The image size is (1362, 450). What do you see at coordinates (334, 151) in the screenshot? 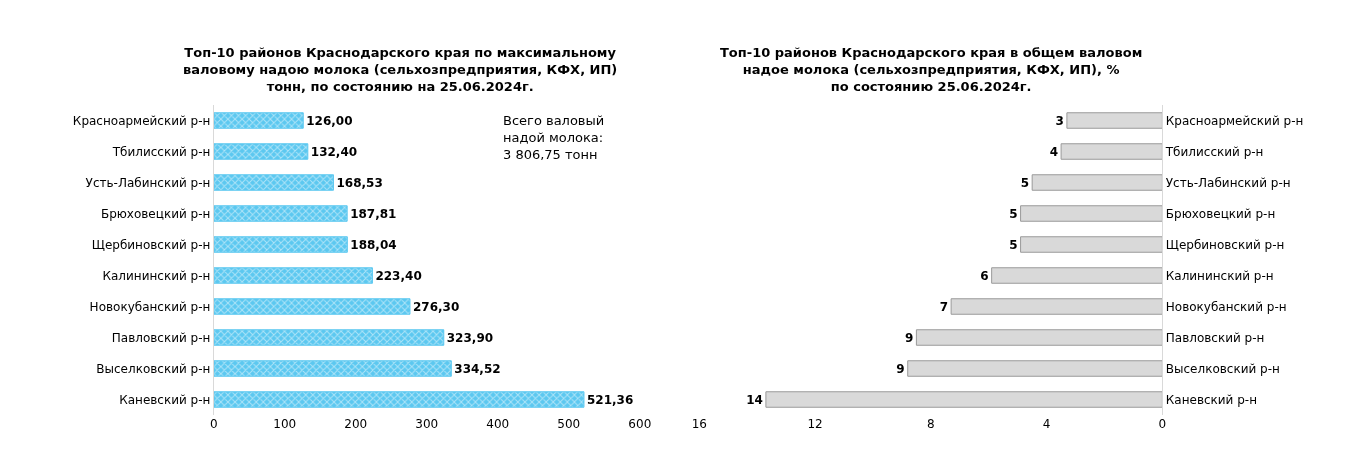
I see `data-label: 132,40` at bounding box center [334, 151].